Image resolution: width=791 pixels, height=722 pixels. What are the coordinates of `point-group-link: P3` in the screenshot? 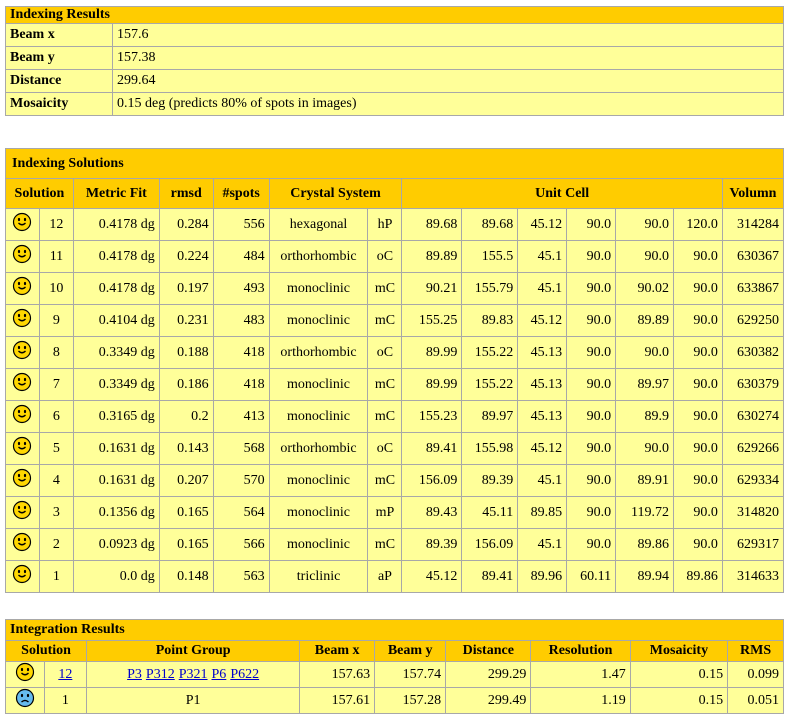 It's located at (134, 674).